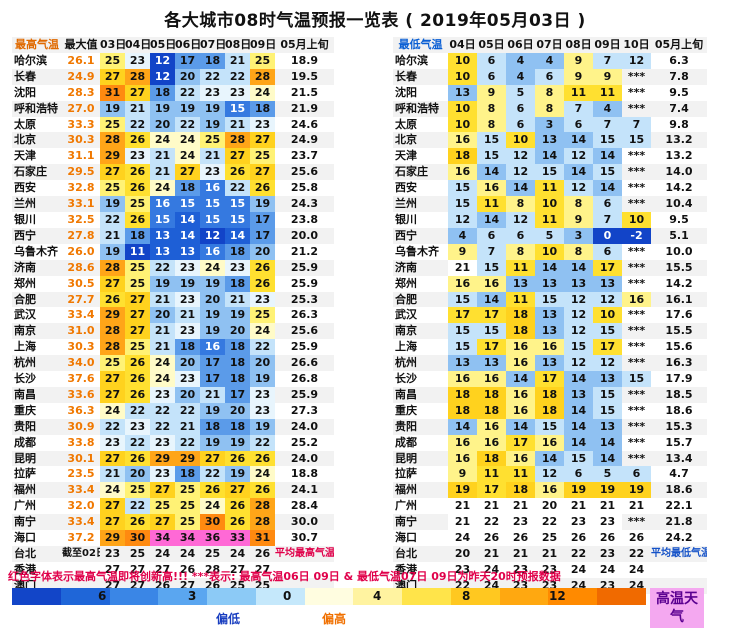 This screenshot has height=640, width=750. What do you see at coordinates (112, 156) in the screenshot?
I see `temp-cell: 29` at bounding box center [112, 156].